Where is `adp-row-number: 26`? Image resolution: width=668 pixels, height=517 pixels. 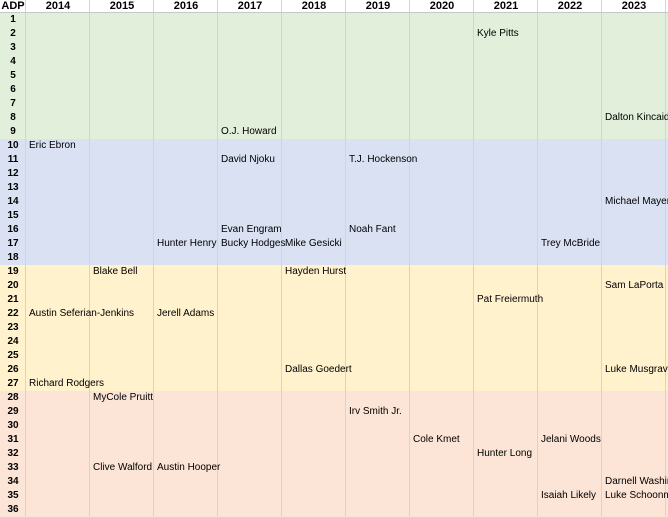
adp-row-number: 26 is located at coordinates (13, 369).